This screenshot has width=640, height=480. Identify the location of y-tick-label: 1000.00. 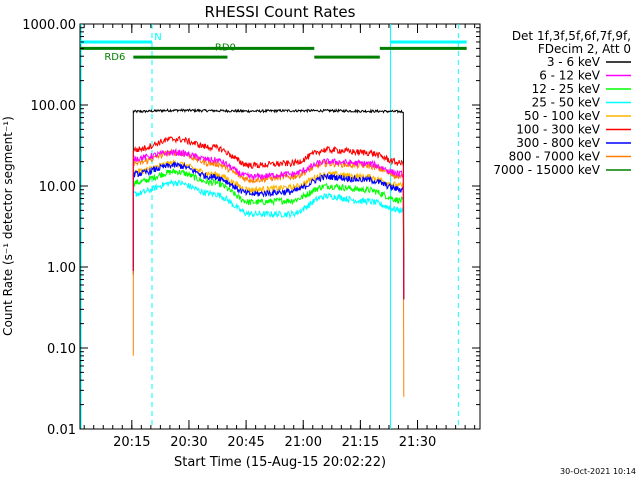
(49, 25).